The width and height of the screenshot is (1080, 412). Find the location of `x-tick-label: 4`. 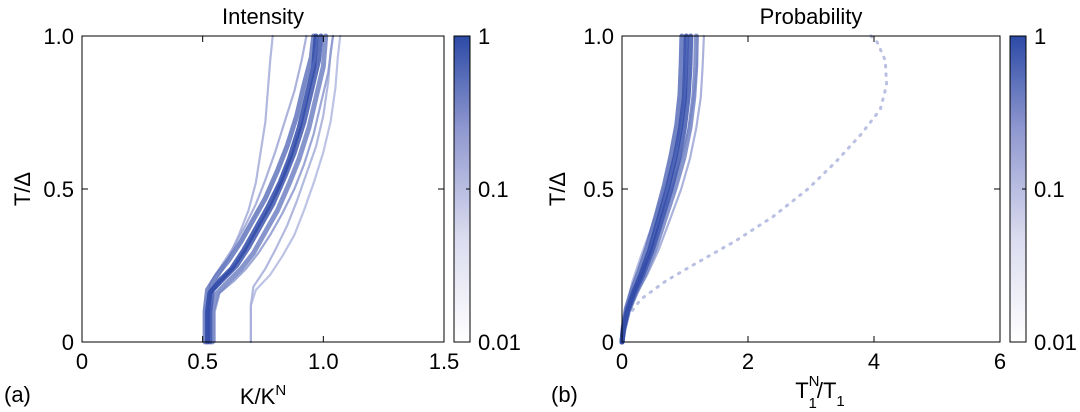

x-tick-label: 4 is located at coordinates (874, 361).